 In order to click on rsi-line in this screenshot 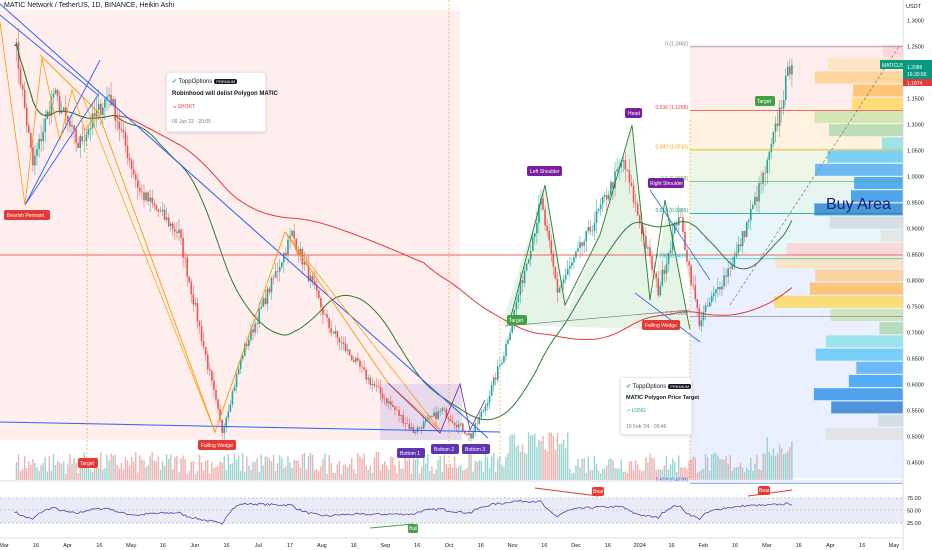, I will do `click(403, 512)`.